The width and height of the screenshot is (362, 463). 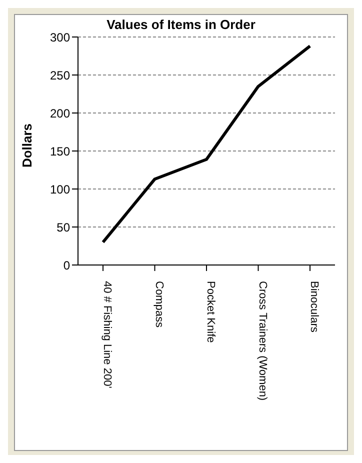 What do you see at coordinates (60, 37) in the screenshot?
I see `y-tick-label: 300` at bounding box center [60, 37].